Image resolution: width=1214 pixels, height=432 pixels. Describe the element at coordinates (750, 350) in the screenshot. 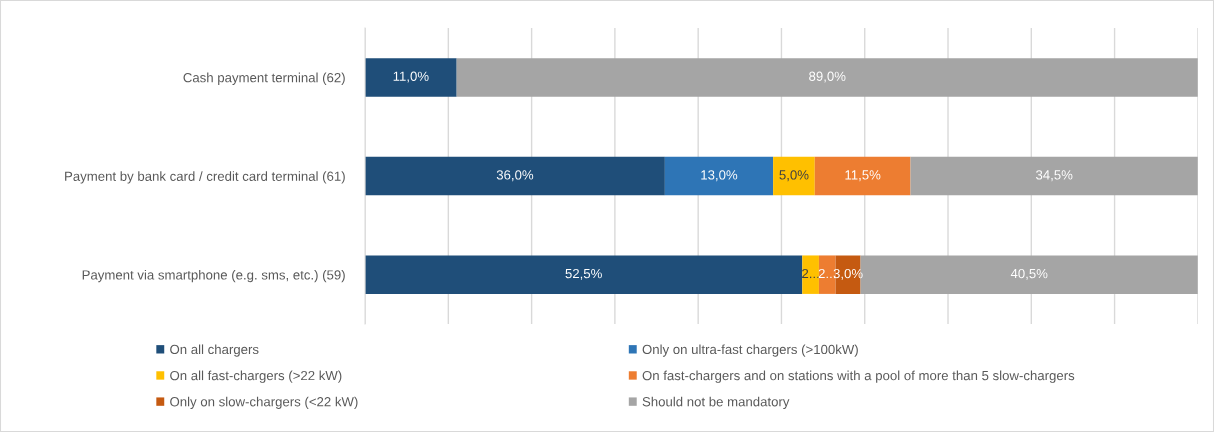

I see `legend-label: Only on ultra-fast chargers (>100kW)` at that location.